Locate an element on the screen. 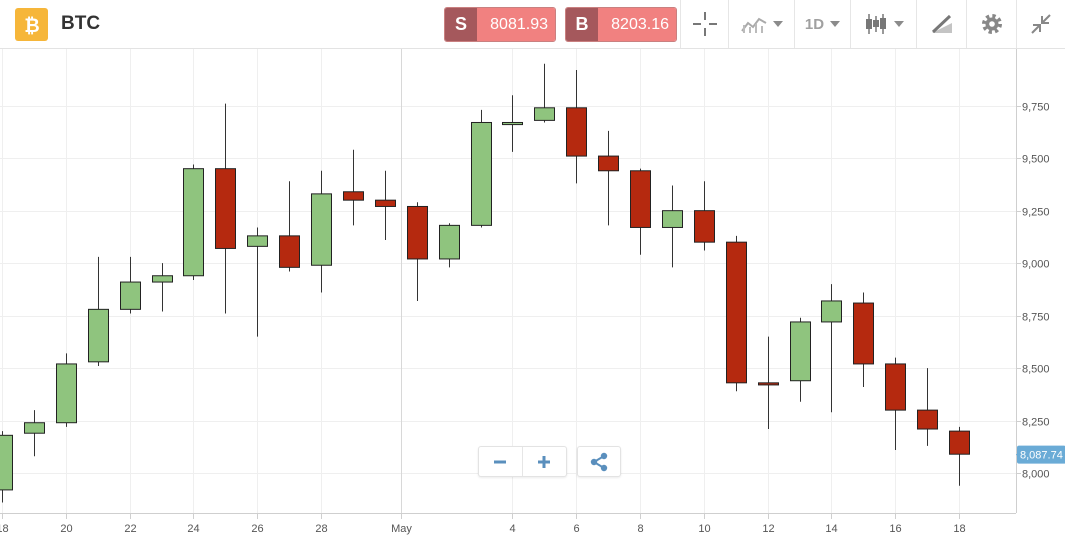 The height and width of the screenshot is (540, 1065). indicators-icon is located at coordinates (753, 25).